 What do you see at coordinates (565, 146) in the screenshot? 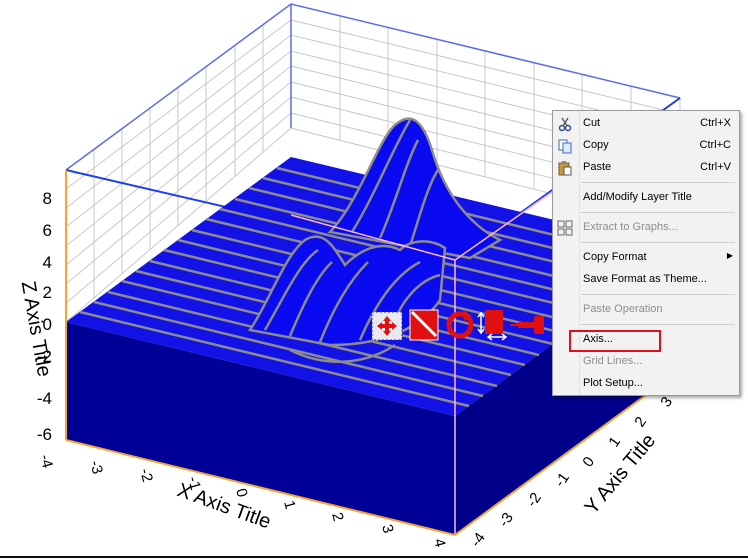
I see `copy-icon` at bounding box center [565, 146].